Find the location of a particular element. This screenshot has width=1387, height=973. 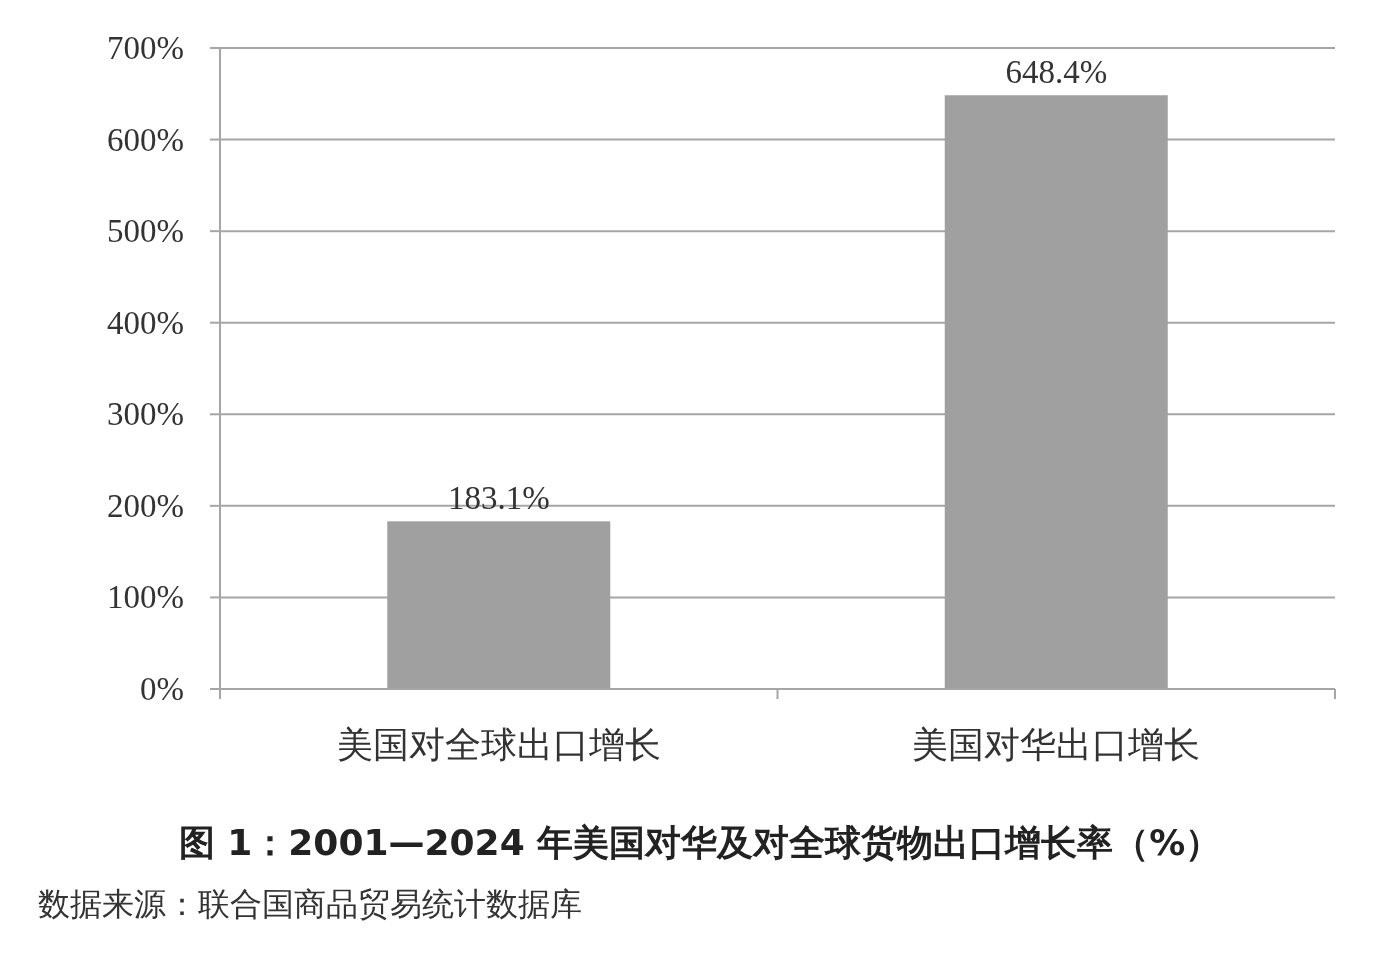

y-tick-label: 100% is located at coordinates (145, 597).